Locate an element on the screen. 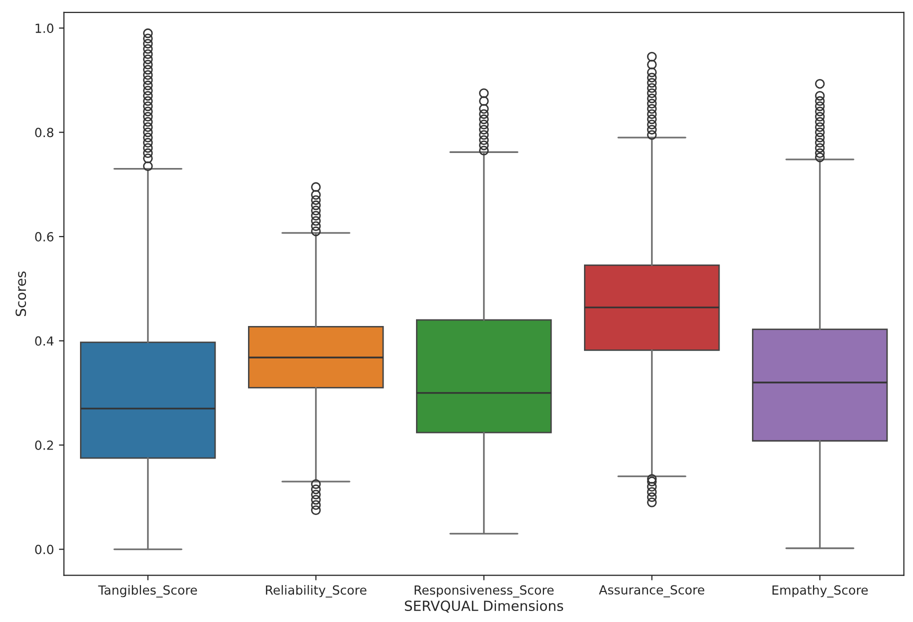 The height and width of the screenshot is (622, 913). x-tick-label: Empathy_Score is located at coordinates (820, 591).